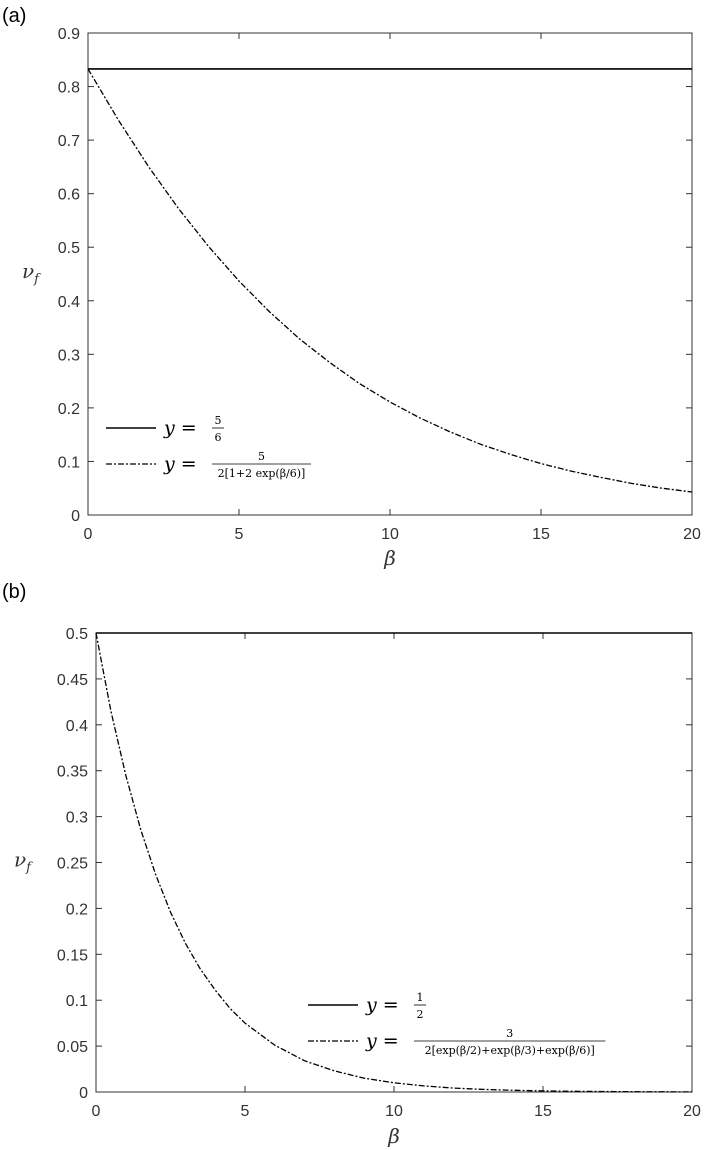 This screenshot has height=1150, width=704. What do you see at coordinates (69, 141) in the screenshot?
I see `y-tick-label: 0.7` at bounding box center [69, 141].